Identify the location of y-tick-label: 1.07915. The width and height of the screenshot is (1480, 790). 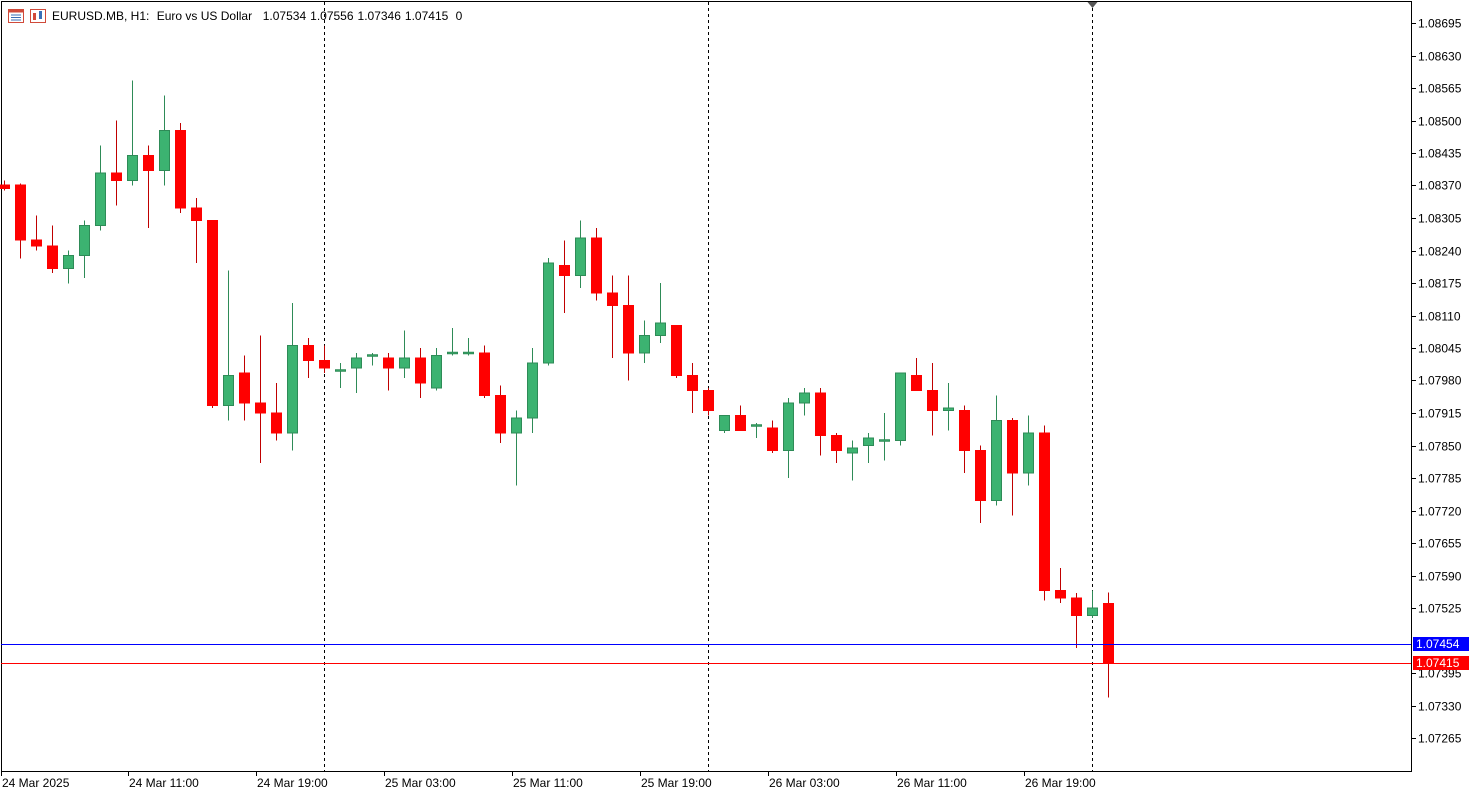
(1440, 414).